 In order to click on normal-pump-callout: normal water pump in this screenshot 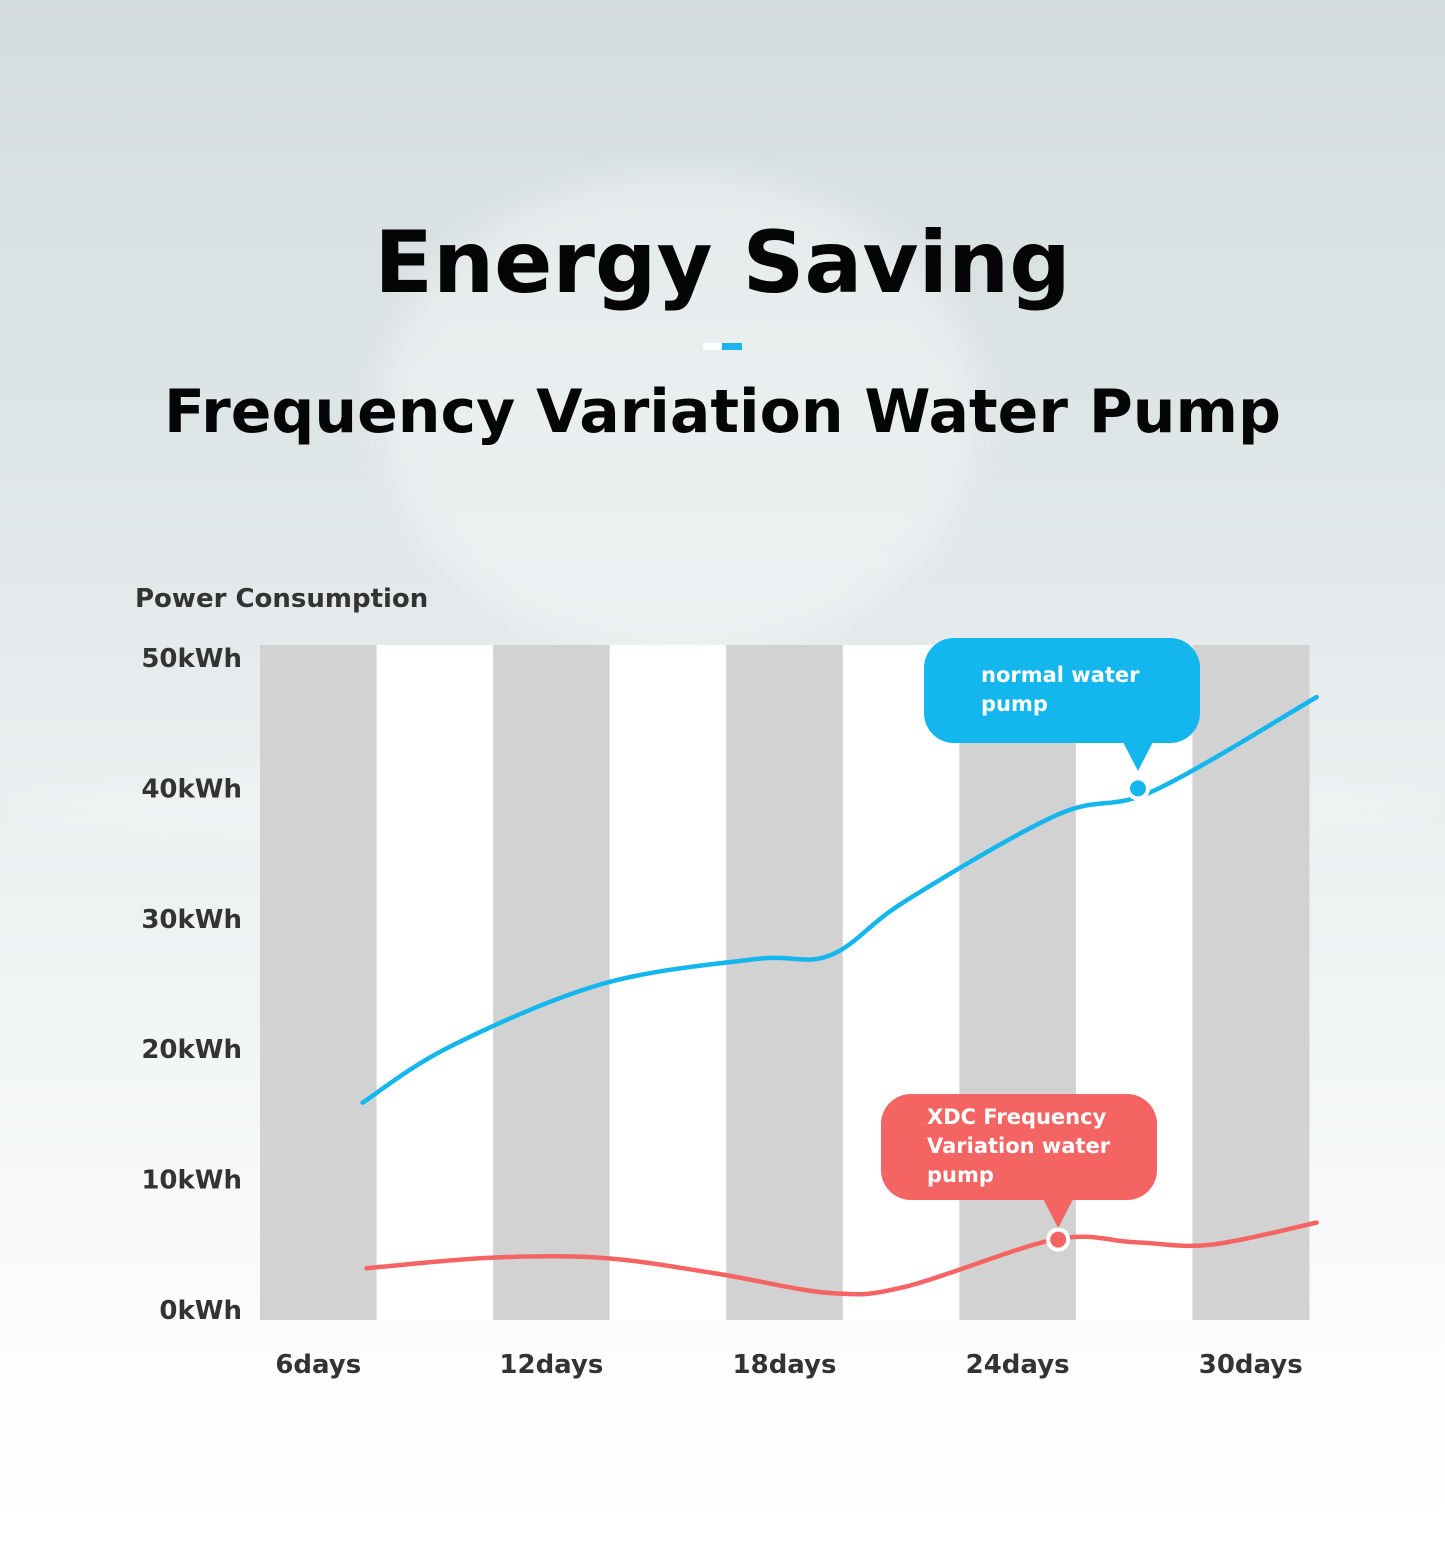, I will do `click(1062, 704)`.